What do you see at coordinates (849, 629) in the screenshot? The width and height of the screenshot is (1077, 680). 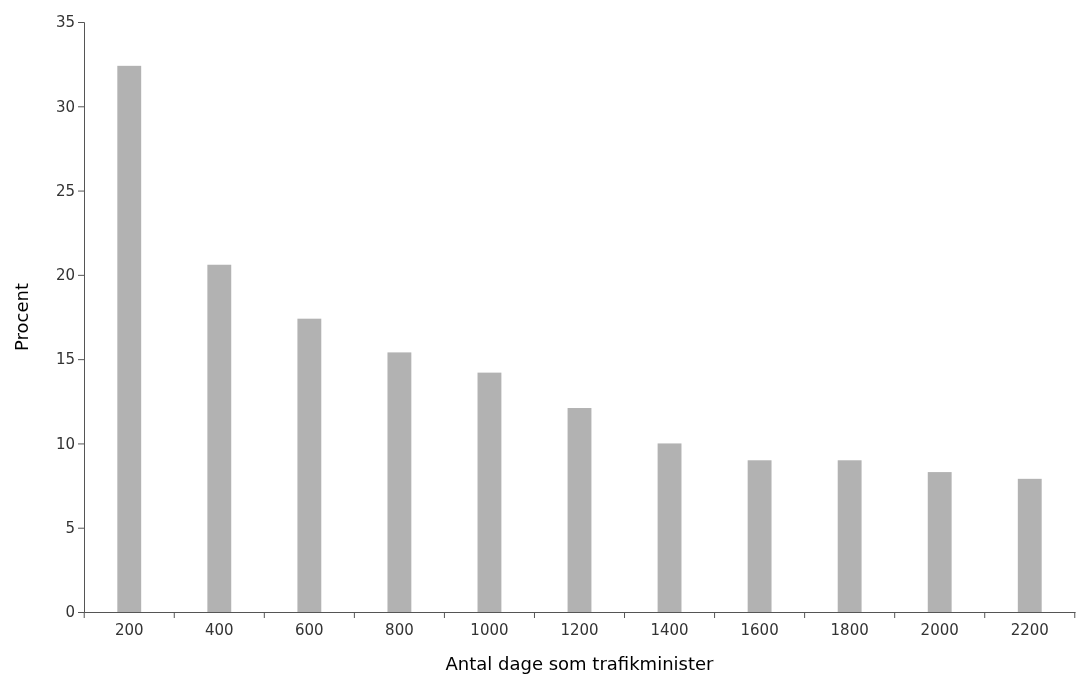 I see `x-tick-label: 1800` at bounding box center [849, 629].